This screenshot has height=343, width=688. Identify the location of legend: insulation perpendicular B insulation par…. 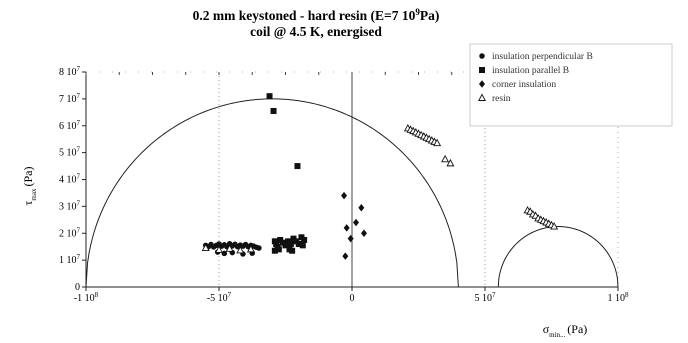
(571, 85).